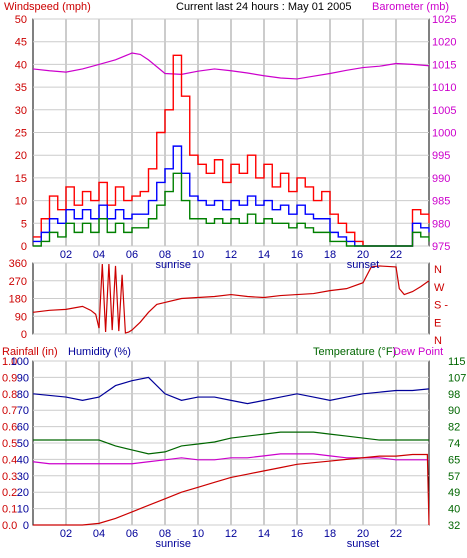 This screenshot has height=558, width=467. What do you see at coordinates (439, 288) in the screenshot?
I see `compass-tick-label: W` at bounding box center [439, 288].